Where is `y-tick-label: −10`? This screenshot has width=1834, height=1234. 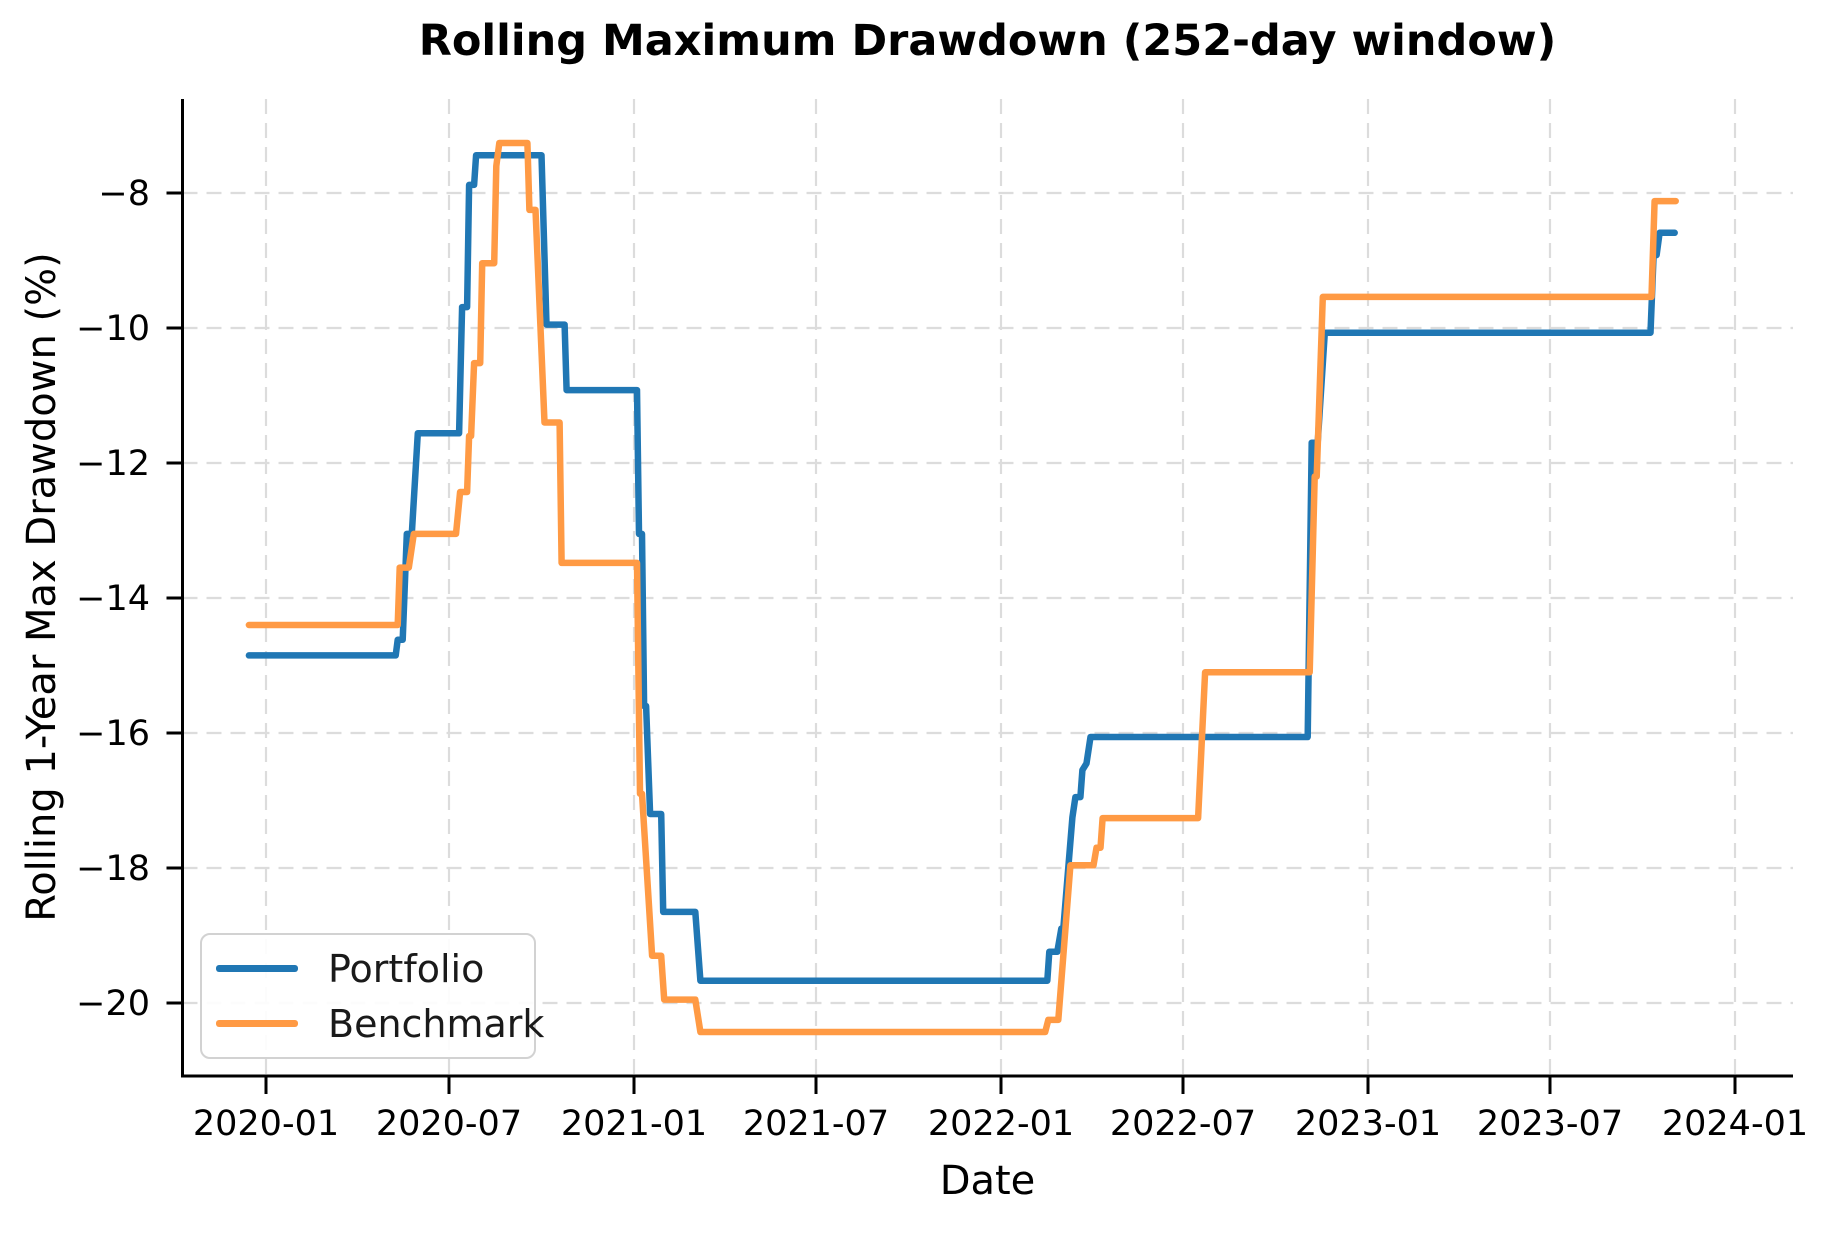 y-tick-label: −10 is located at coordinates (113, 329).